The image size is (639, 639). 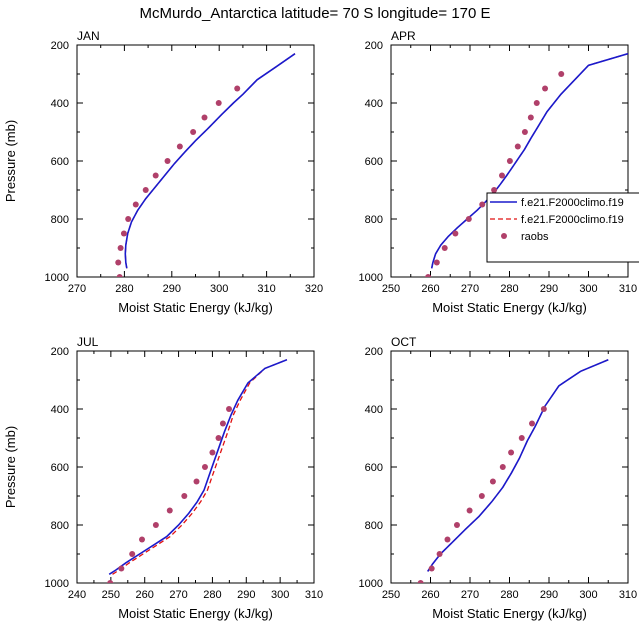 I want to click on y-tick-label: 1000, so click(x=371, y=584).